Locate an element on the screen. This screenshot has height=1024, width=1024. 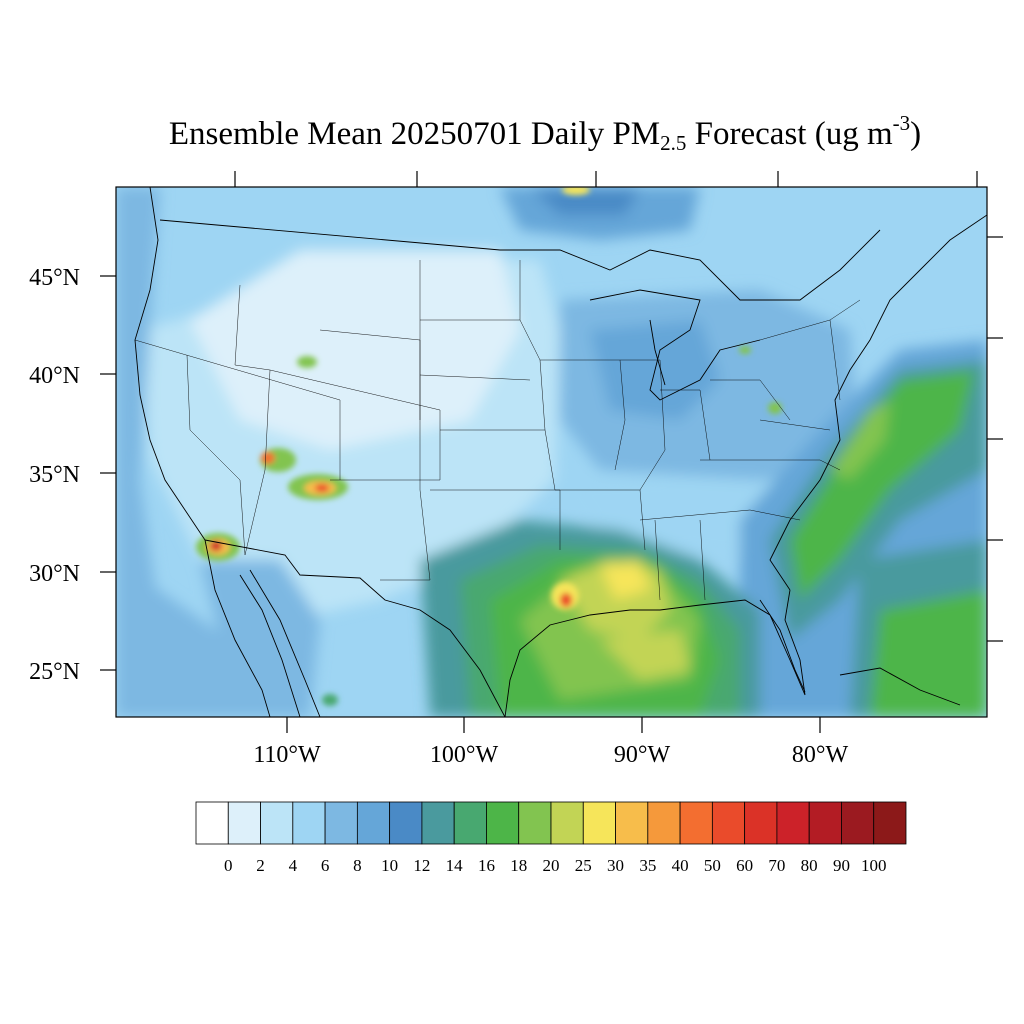
title-text-end: ) is located at coordinates (916, 134).